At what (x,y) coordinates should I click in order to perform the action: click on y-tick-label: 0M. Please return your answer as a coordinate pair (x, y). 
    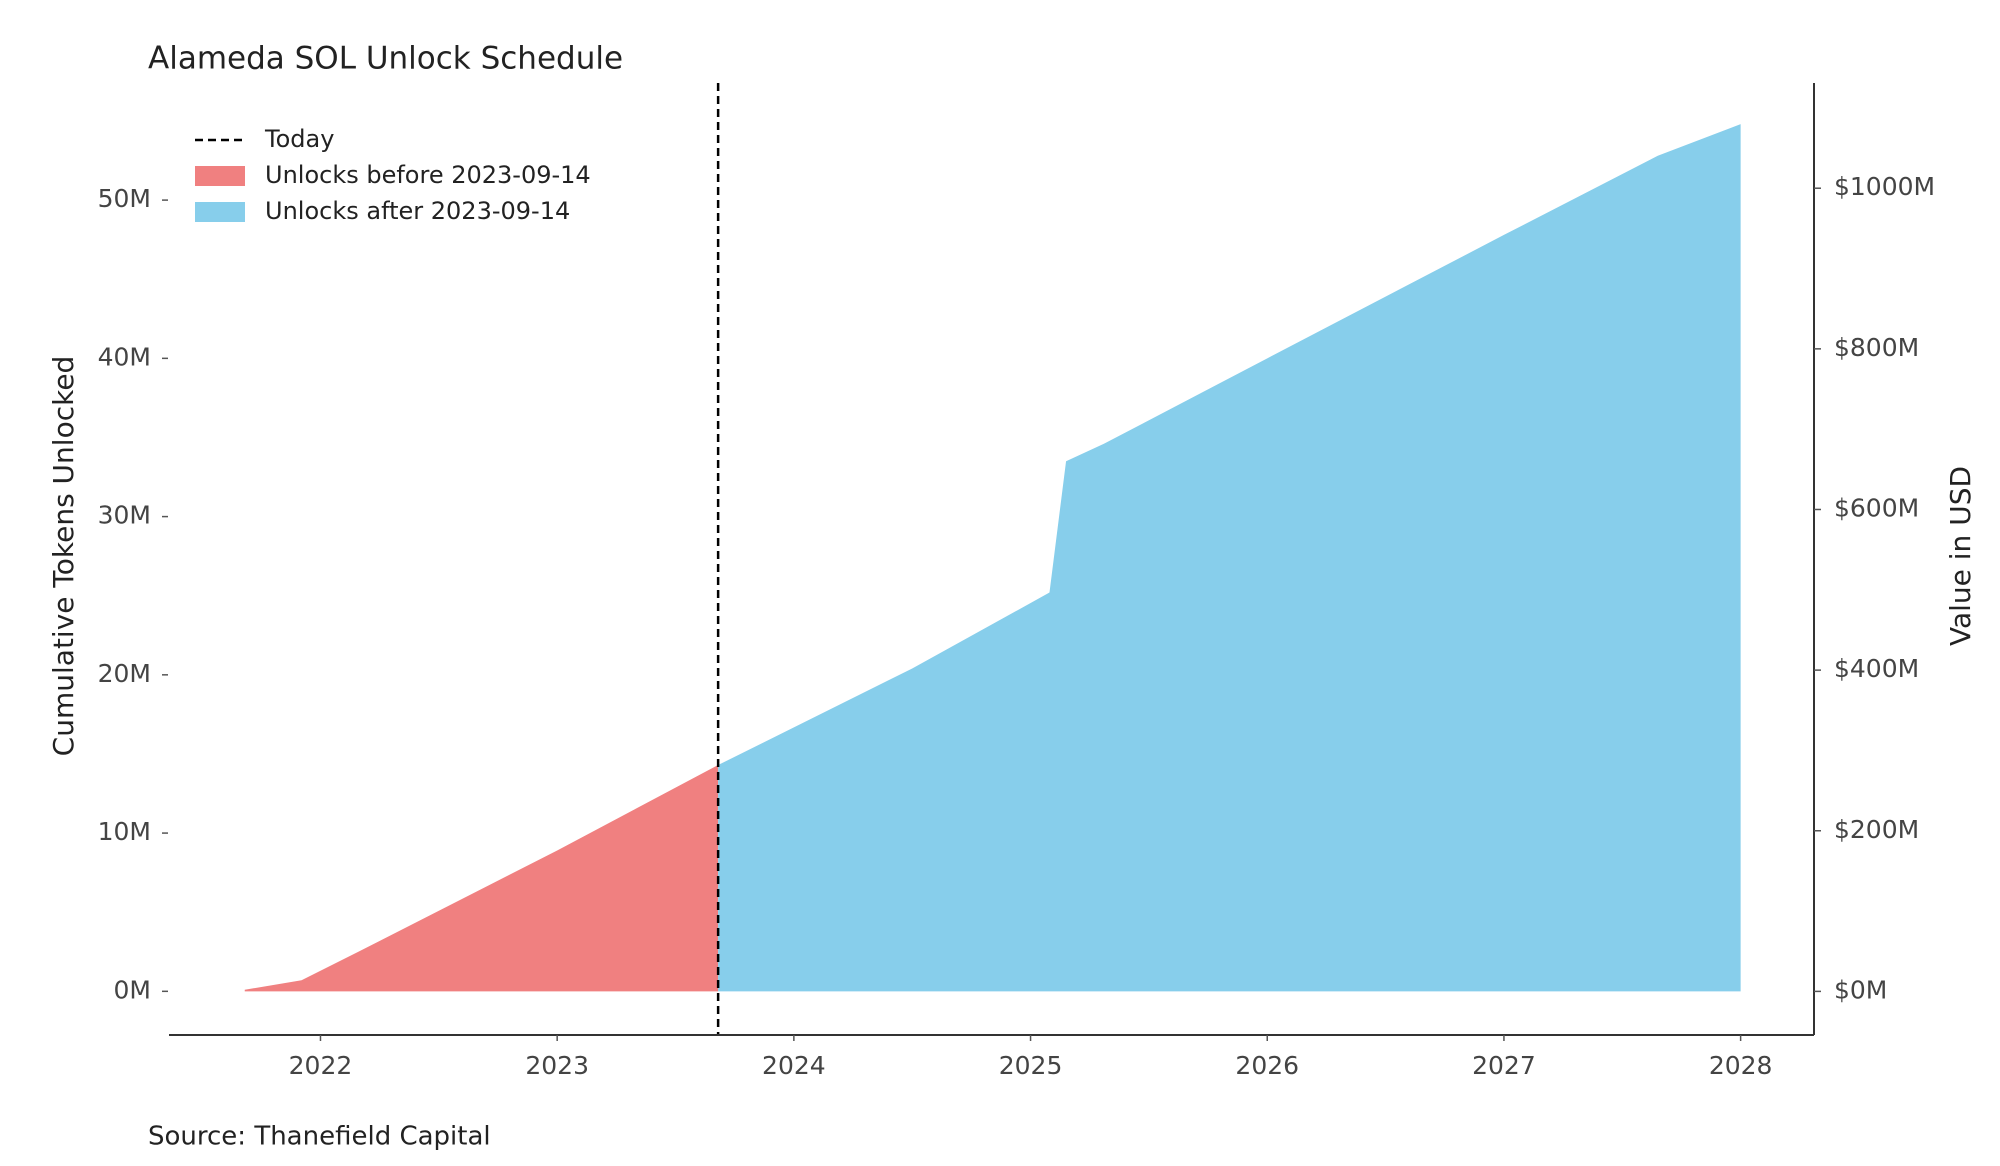
    Looking at the image, I should click on (132, 989).